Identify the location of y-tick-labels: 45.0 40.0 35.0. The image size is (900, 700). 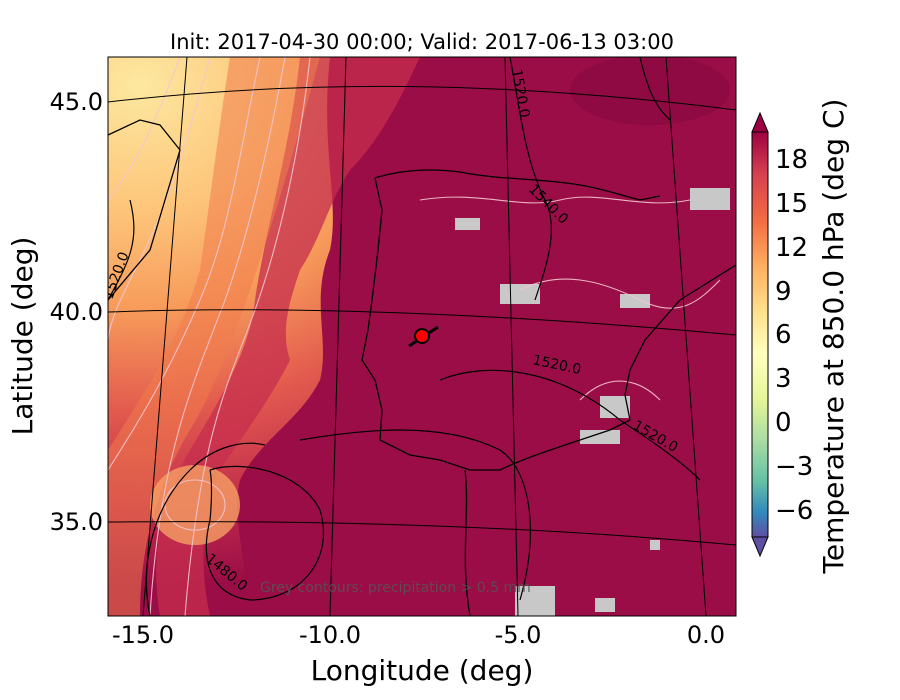
(76, 312).